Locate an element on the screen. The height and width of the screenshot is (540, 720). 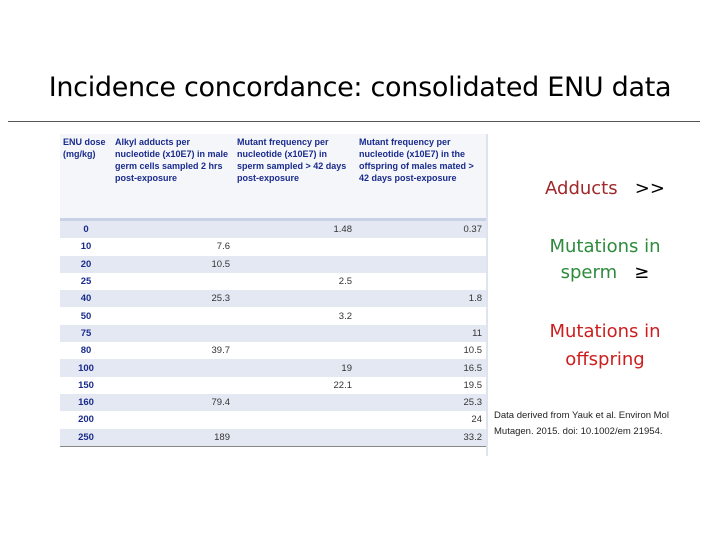
table-row: 25 2.5 is located at coordinates (273, 281).